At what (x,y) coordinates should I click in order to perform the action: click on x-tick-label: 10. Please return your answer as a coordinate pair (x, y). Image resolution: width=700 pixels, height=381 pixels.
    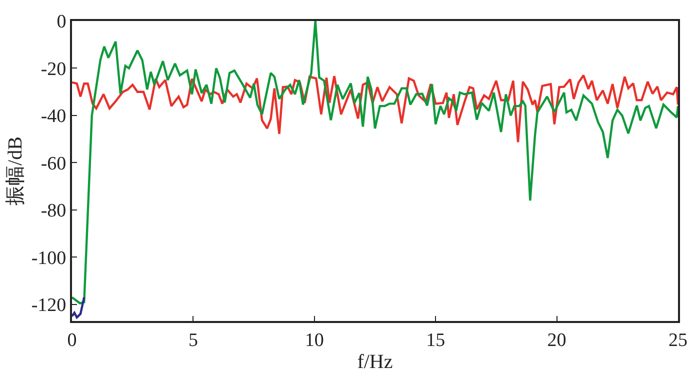
    Looking at the image, I should click on (314, 340).